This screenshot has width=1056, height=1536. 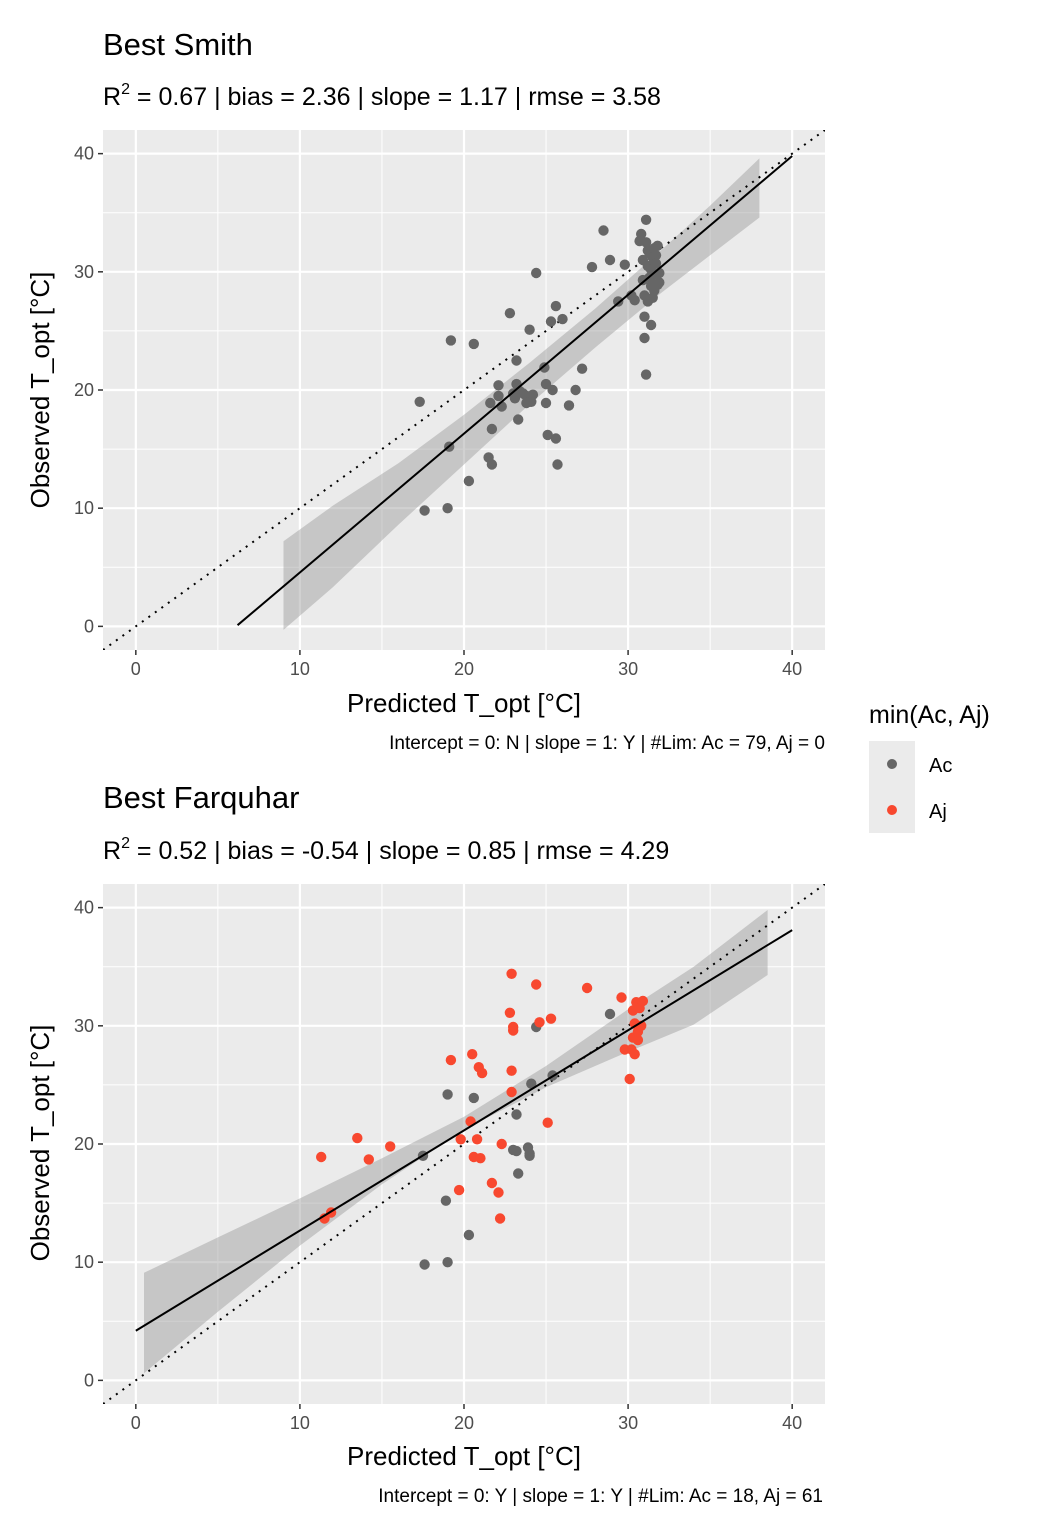 What do you see at coordinates (84, 1026) in the screenshot?
I see `panel2-y-tick-label: 30` at bounding box center [84, 1026].